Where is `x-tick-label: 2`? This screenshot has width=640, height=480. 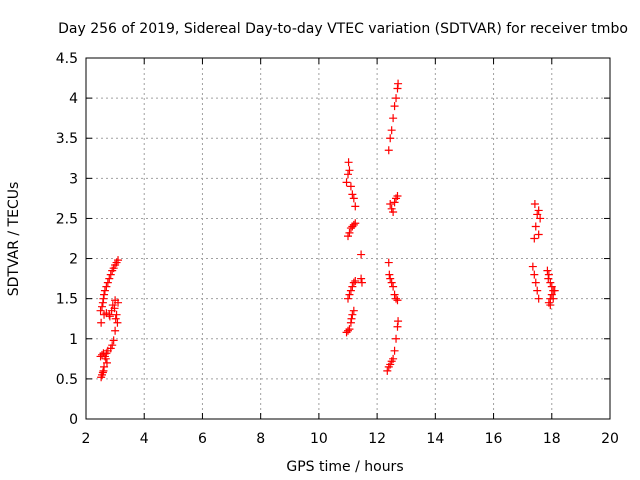
x-tick-label: 2 is located at coordinates (86, 439).